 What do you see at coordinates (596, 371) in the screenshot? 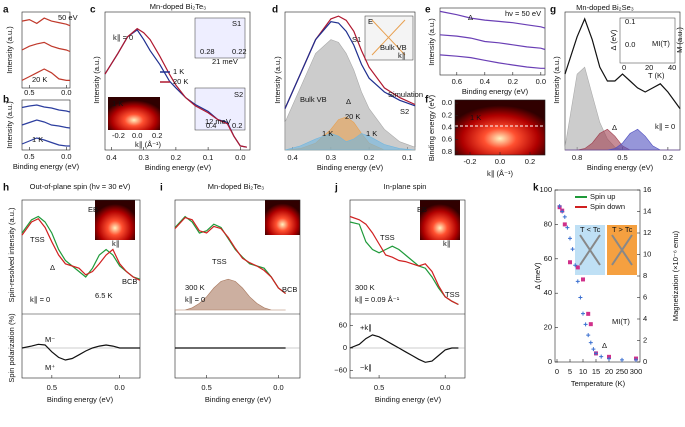
I see `x-tick-label: 15` at bounding box center [596, 371].